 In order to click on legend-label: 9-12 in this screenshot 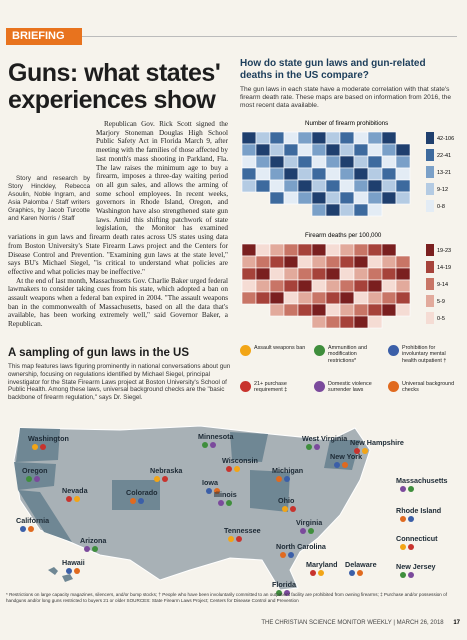, I will do `click(442, 190)`.